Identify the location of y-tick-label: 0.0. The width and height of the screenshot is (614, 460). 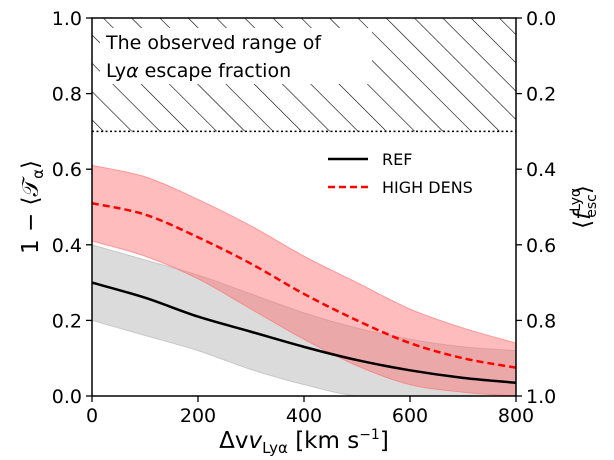
(67, 397).